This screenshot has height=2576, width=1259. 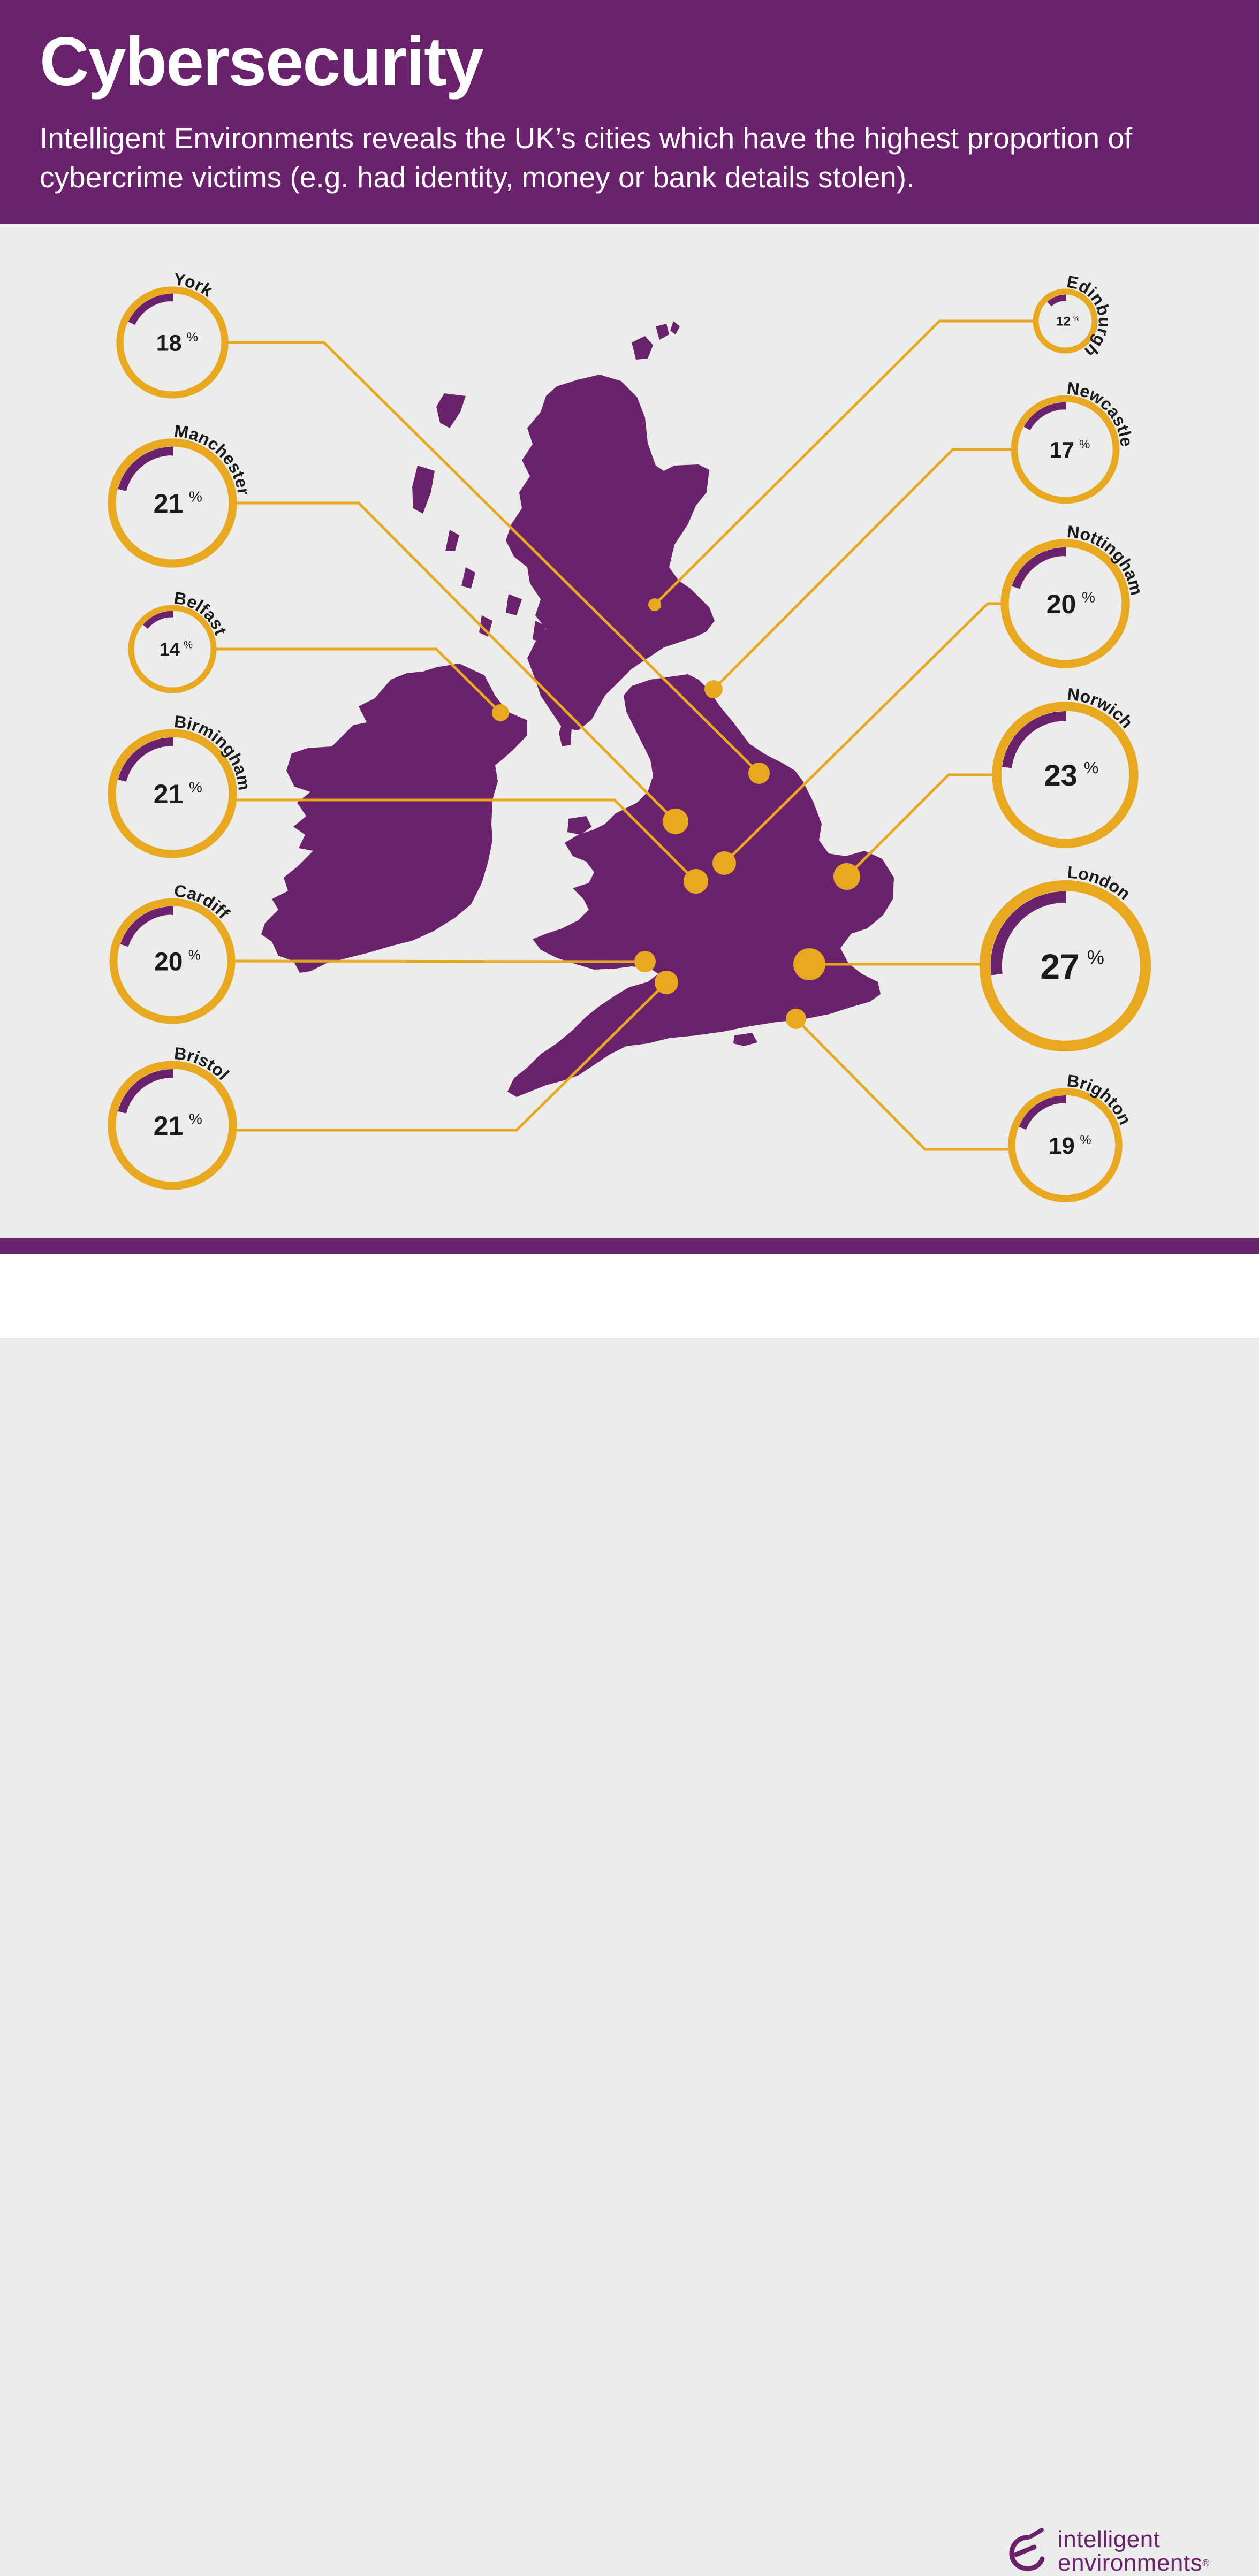 I want to click on city-ring-bristol: 21 %Bristol, so click(x=172, y=1116).